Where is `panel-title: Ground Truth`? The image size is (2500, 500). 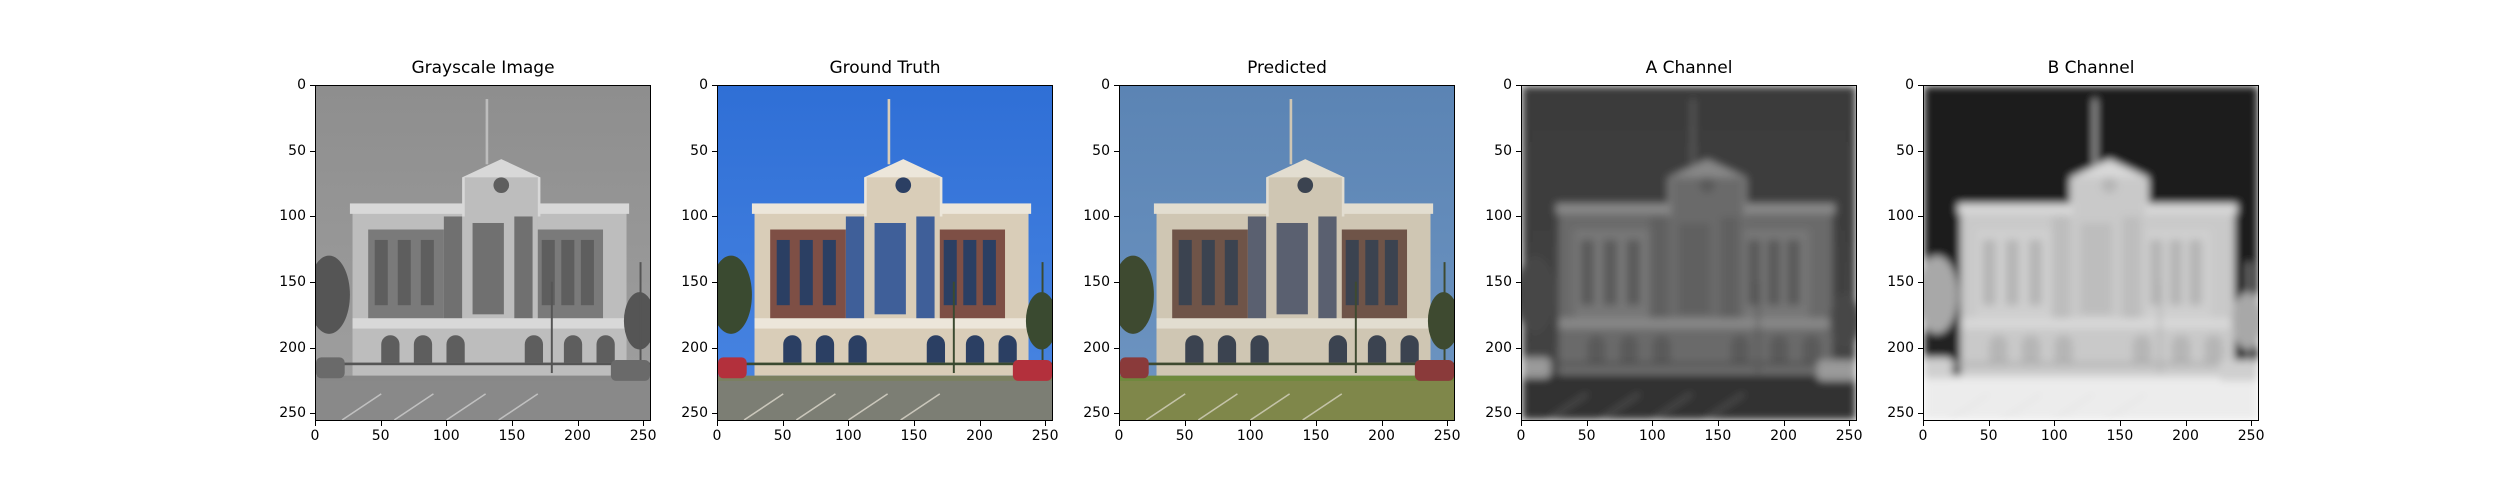 panel-title: Ground Truth is located at coordinates (885, 68).